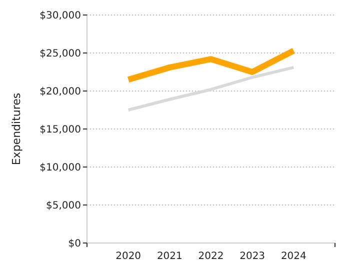  What do you see at coordinates (169, 256) in the screenshot?
I see `x-tick-label: 2021` at bounding box center [169, 256].